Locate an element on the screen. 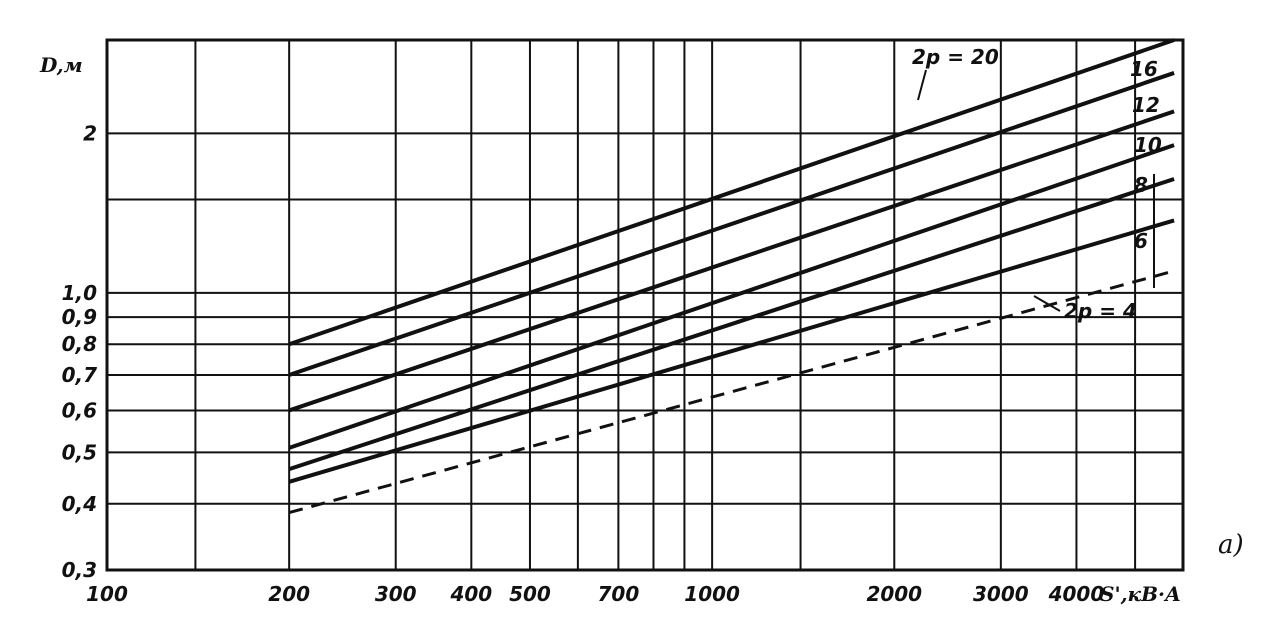  x-tick-label: 200 is located at coordinates (289, 594).